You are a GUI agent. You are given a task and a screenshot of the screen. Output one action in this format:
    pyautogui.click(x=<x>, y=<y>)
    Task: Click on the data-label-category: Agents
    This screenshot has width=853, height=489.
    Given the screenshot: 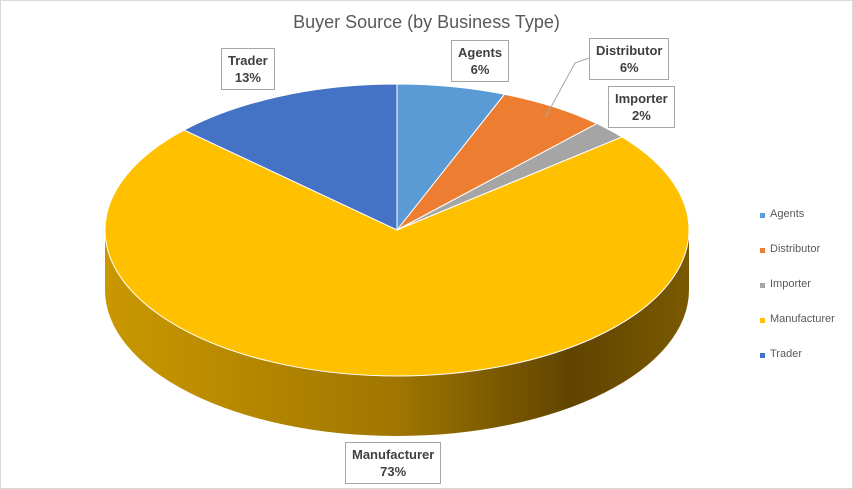 What is the action you would take?
    pyautogui.click(x=480, y=52)
    